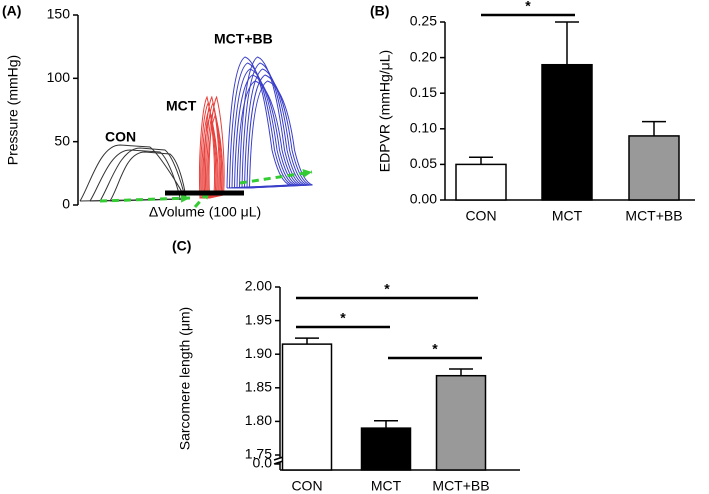  Describe the element at coordinates (258, 286) in the screenshot. I see `y-tick-label: 2.00` at that location.